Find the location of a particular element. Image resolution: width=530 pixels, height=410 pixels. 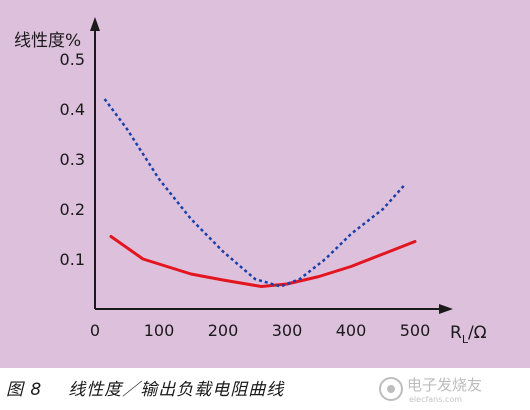

y-tick-label-4: 0.5 is located at coordinates (72, 59).